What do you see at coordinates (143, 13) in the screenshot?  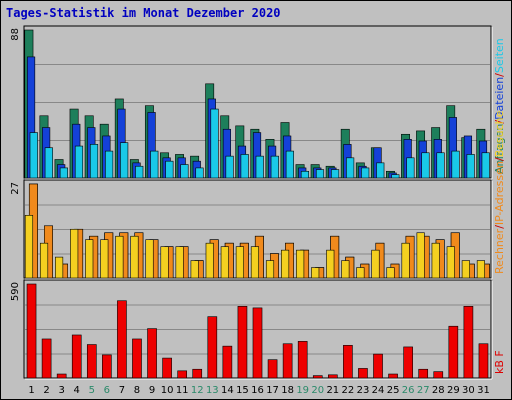 I see `chart-title: Tages-Statistik im Monat Dezember 2020` at bounding box center [143, 13].